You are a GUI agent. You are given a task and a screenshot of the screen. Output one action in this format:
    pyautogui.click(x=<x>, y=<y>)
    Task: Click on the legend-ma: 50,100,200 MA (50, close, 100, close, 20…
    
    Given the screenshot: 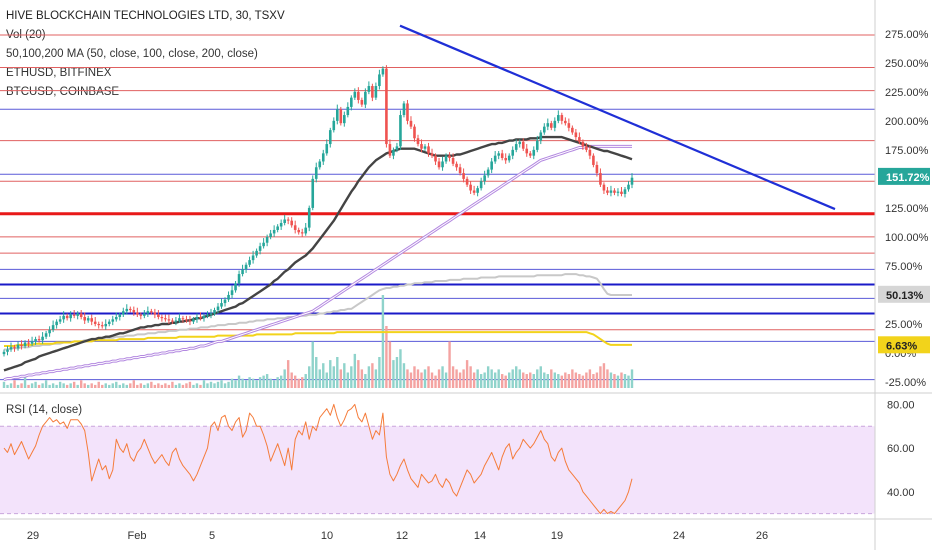 What is the action you would take?
    pyautogui.click(x=132, y=54)
    